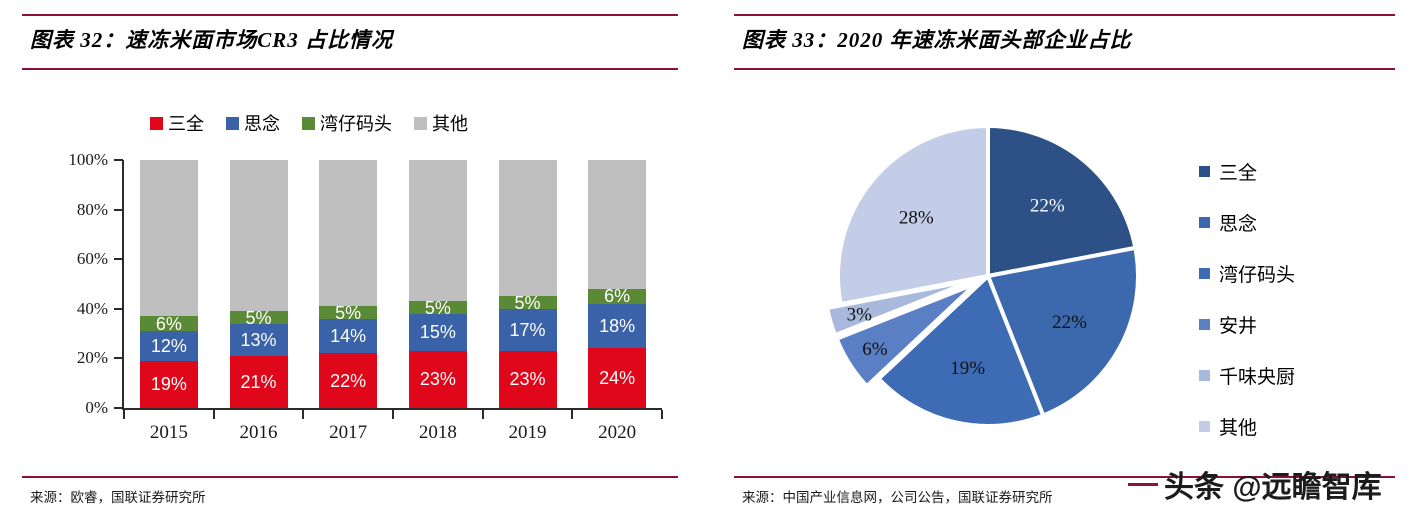  Describe the element at coordinates (92, 358) in the screenshot. I see `y-axis-tick-label: 20%` at that location.